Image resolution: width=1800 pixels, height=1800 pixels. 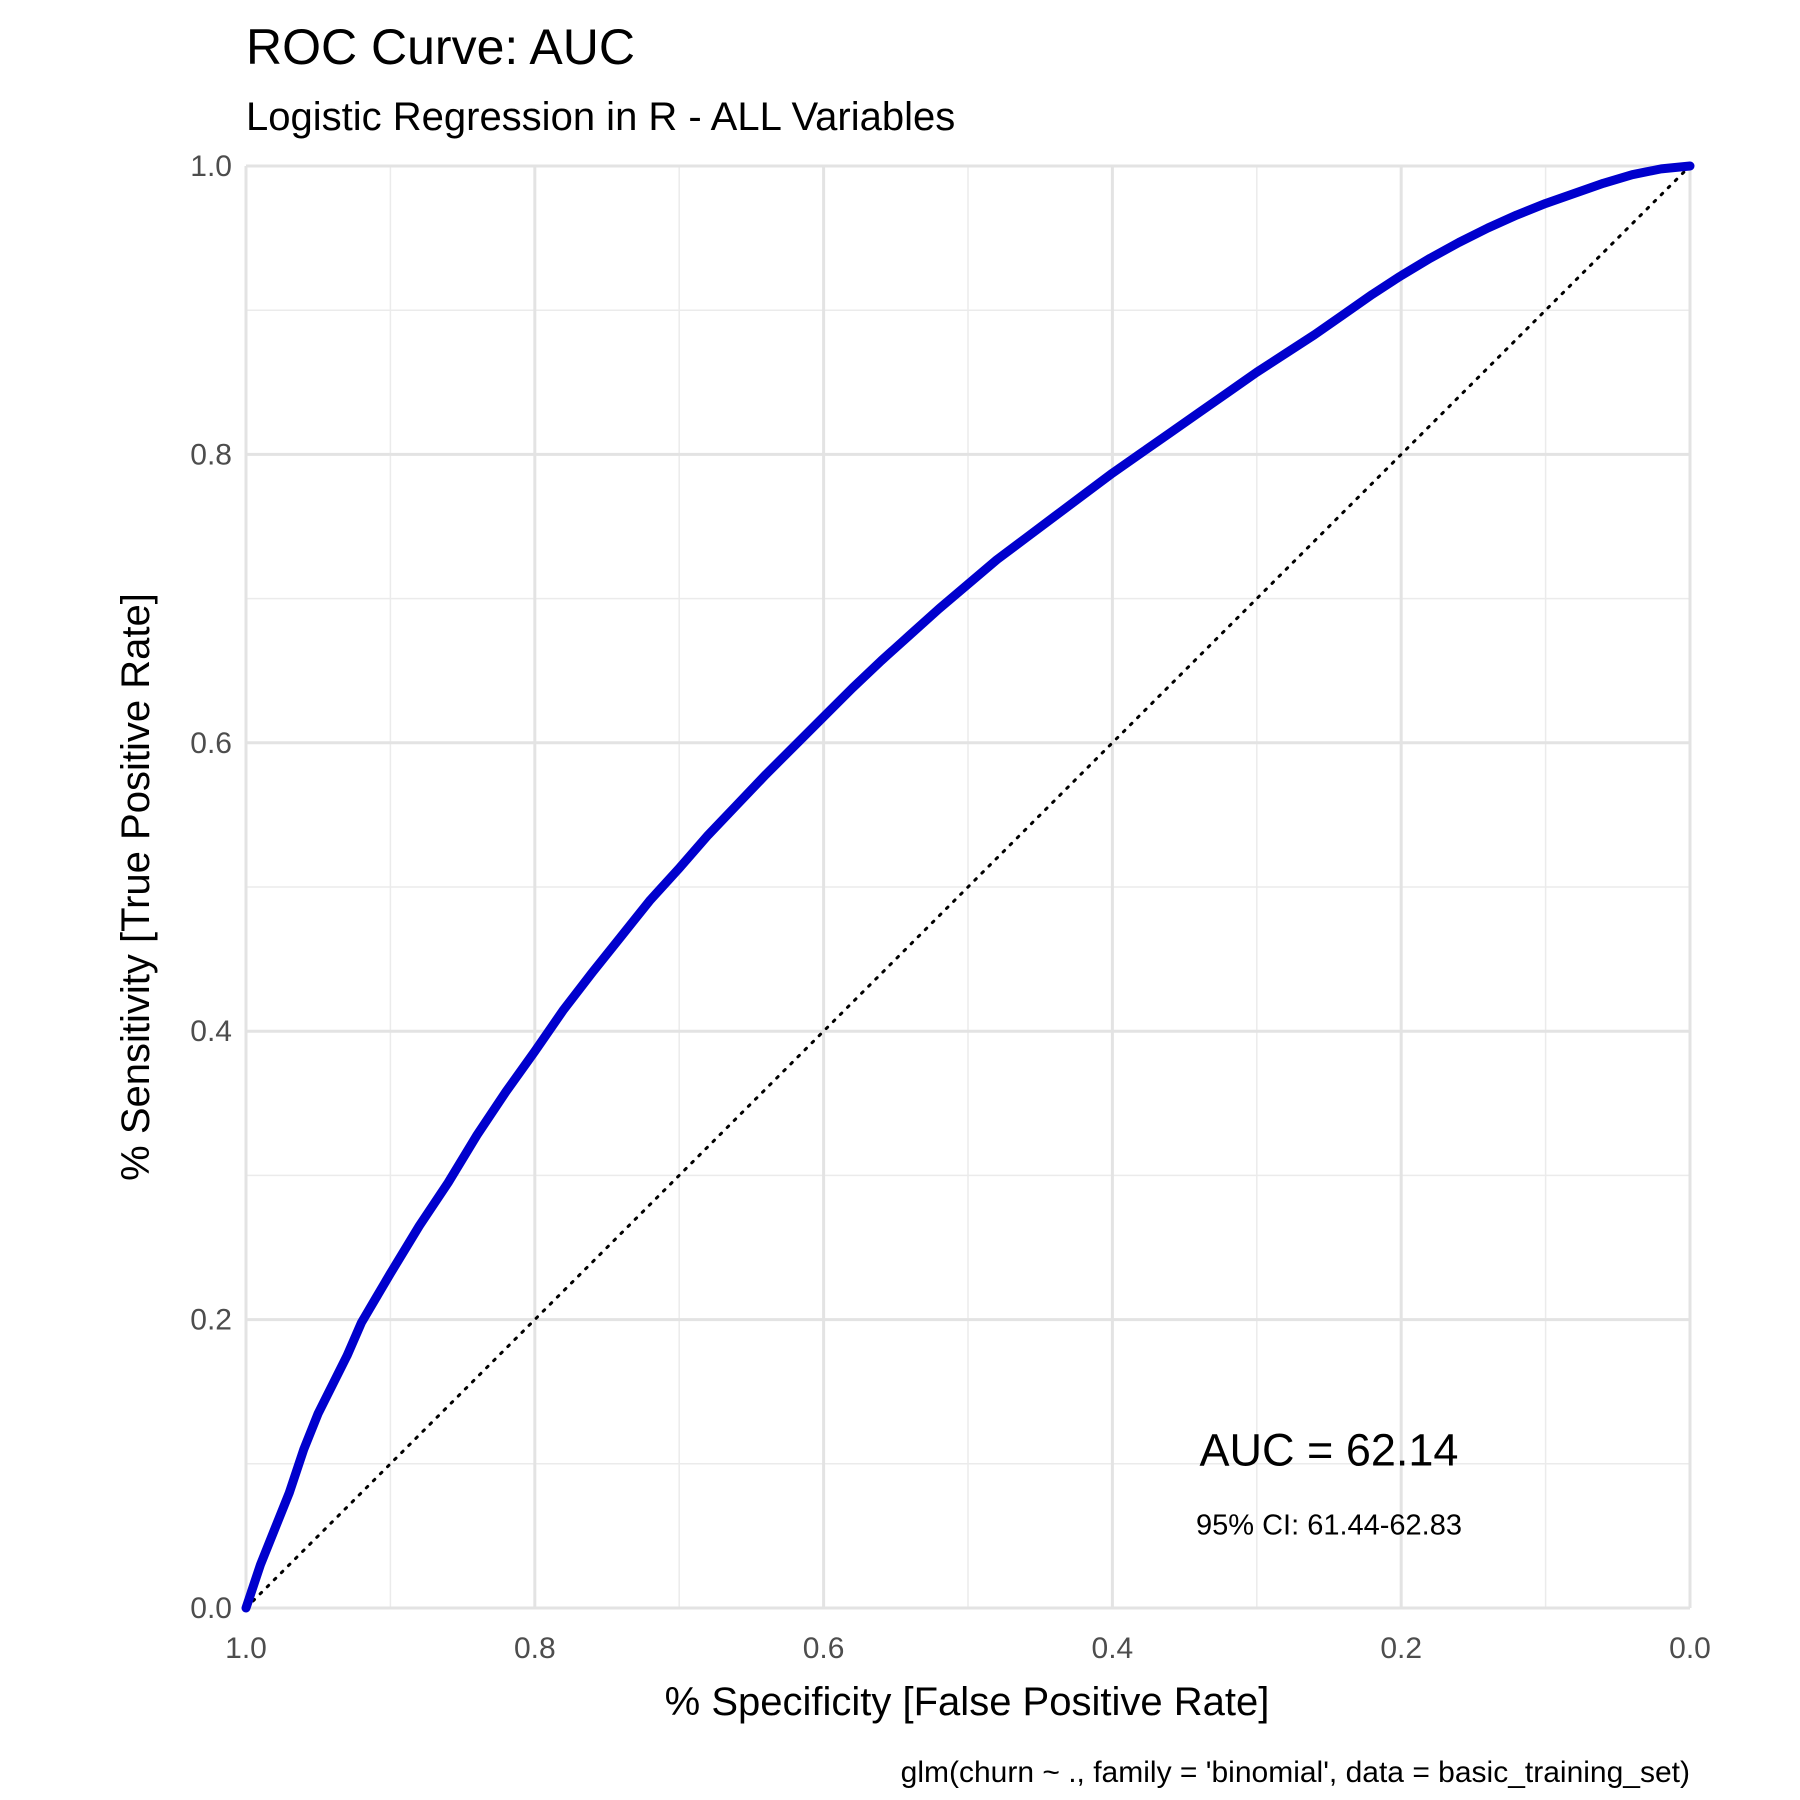 What do you see at coordinates (211, 743) in the screenshot?
I see `y-tick-label: 0.6` at bounding box center [211, 743].